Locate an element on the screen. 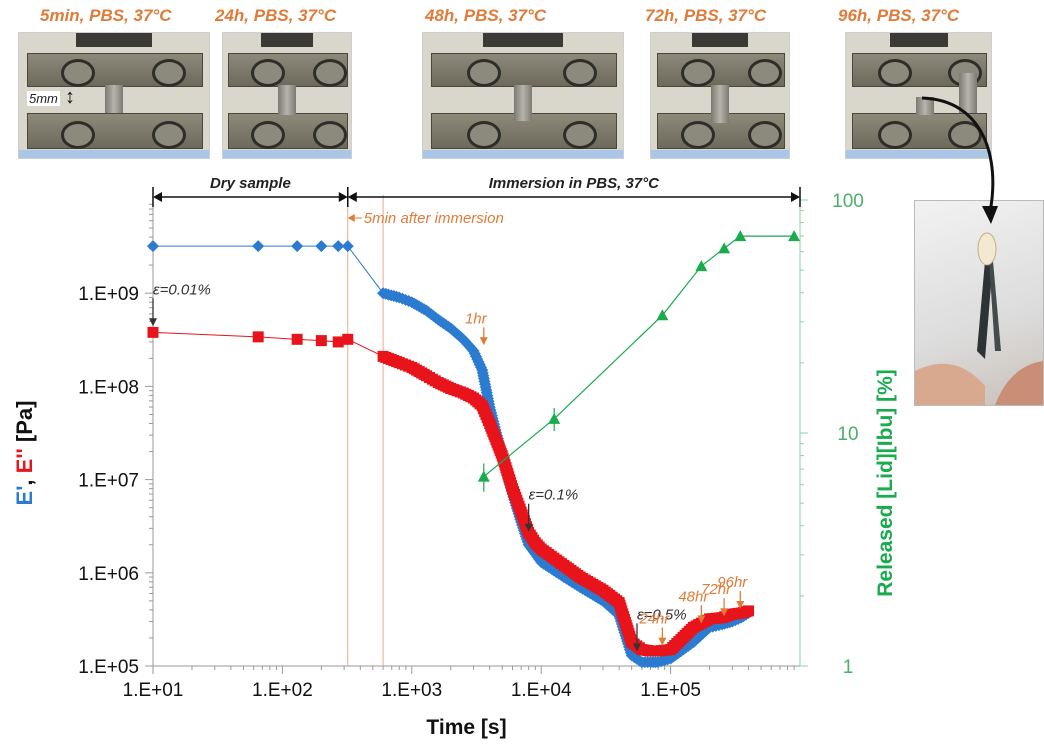 The height and width of the screenshot is (755, 1044). x-tick-label: 1.E+04 is located at coordinates (541, 690).